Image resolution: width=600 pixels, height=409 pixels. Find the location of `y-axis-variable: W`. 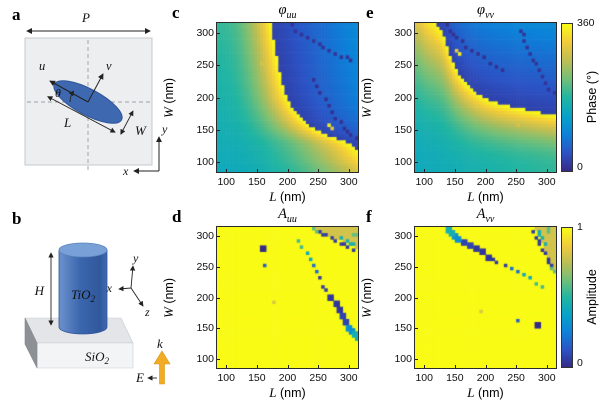

y-axis-variable: W is located at coordinates (168, 112).